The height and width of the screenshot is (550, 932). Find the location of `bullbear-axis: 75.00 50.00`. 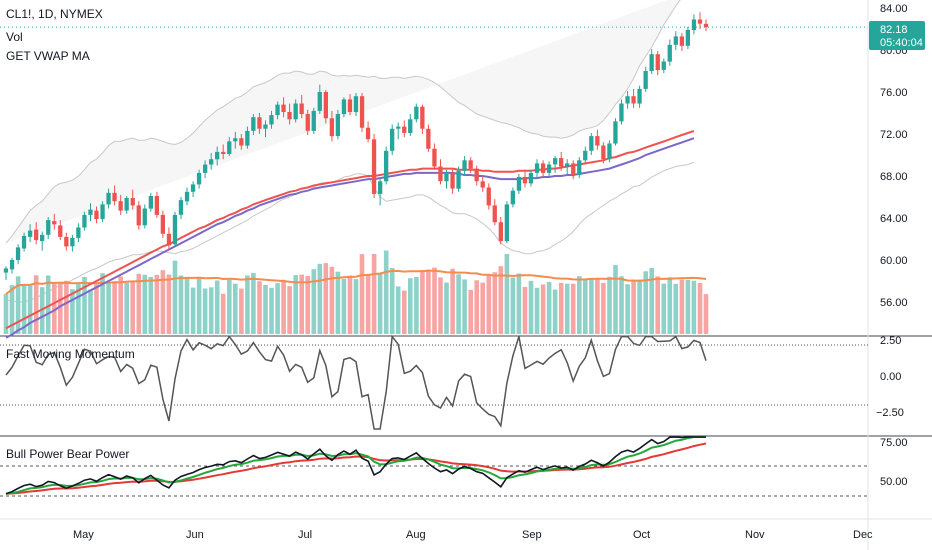

bullbear-axis: 75.00 50.00 is located at coordinates (894, 462).